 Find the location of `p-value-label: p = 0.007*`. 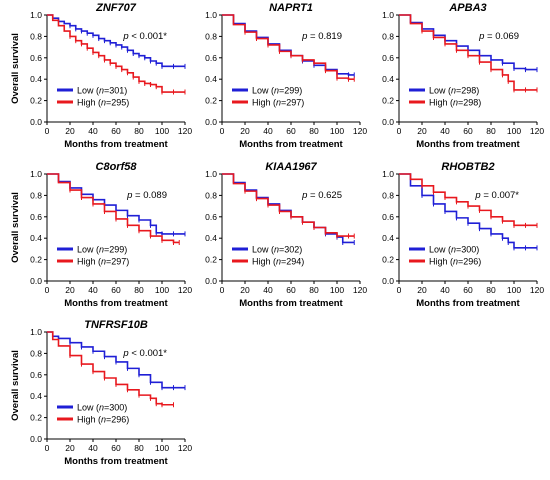

p-value-label: p = 0.007* is located at coordinates (496, 195).